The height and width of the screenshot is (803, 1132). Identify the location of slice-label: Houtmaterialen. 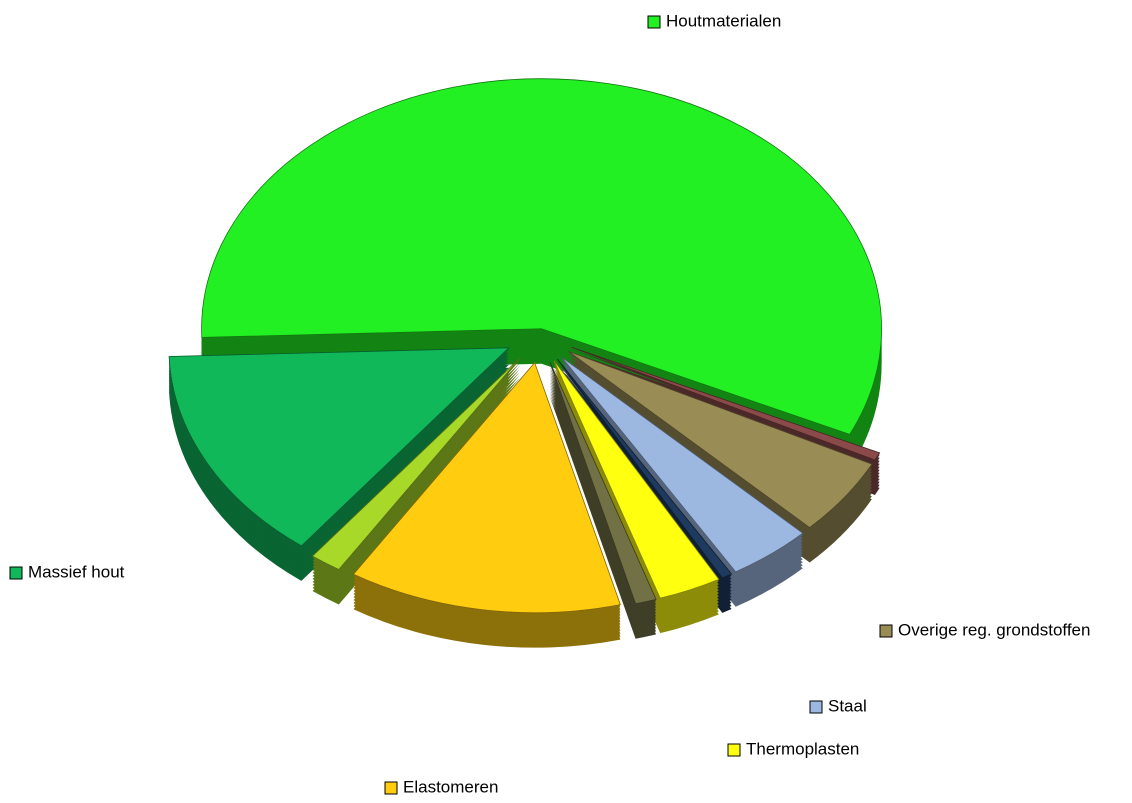
(723, 20).